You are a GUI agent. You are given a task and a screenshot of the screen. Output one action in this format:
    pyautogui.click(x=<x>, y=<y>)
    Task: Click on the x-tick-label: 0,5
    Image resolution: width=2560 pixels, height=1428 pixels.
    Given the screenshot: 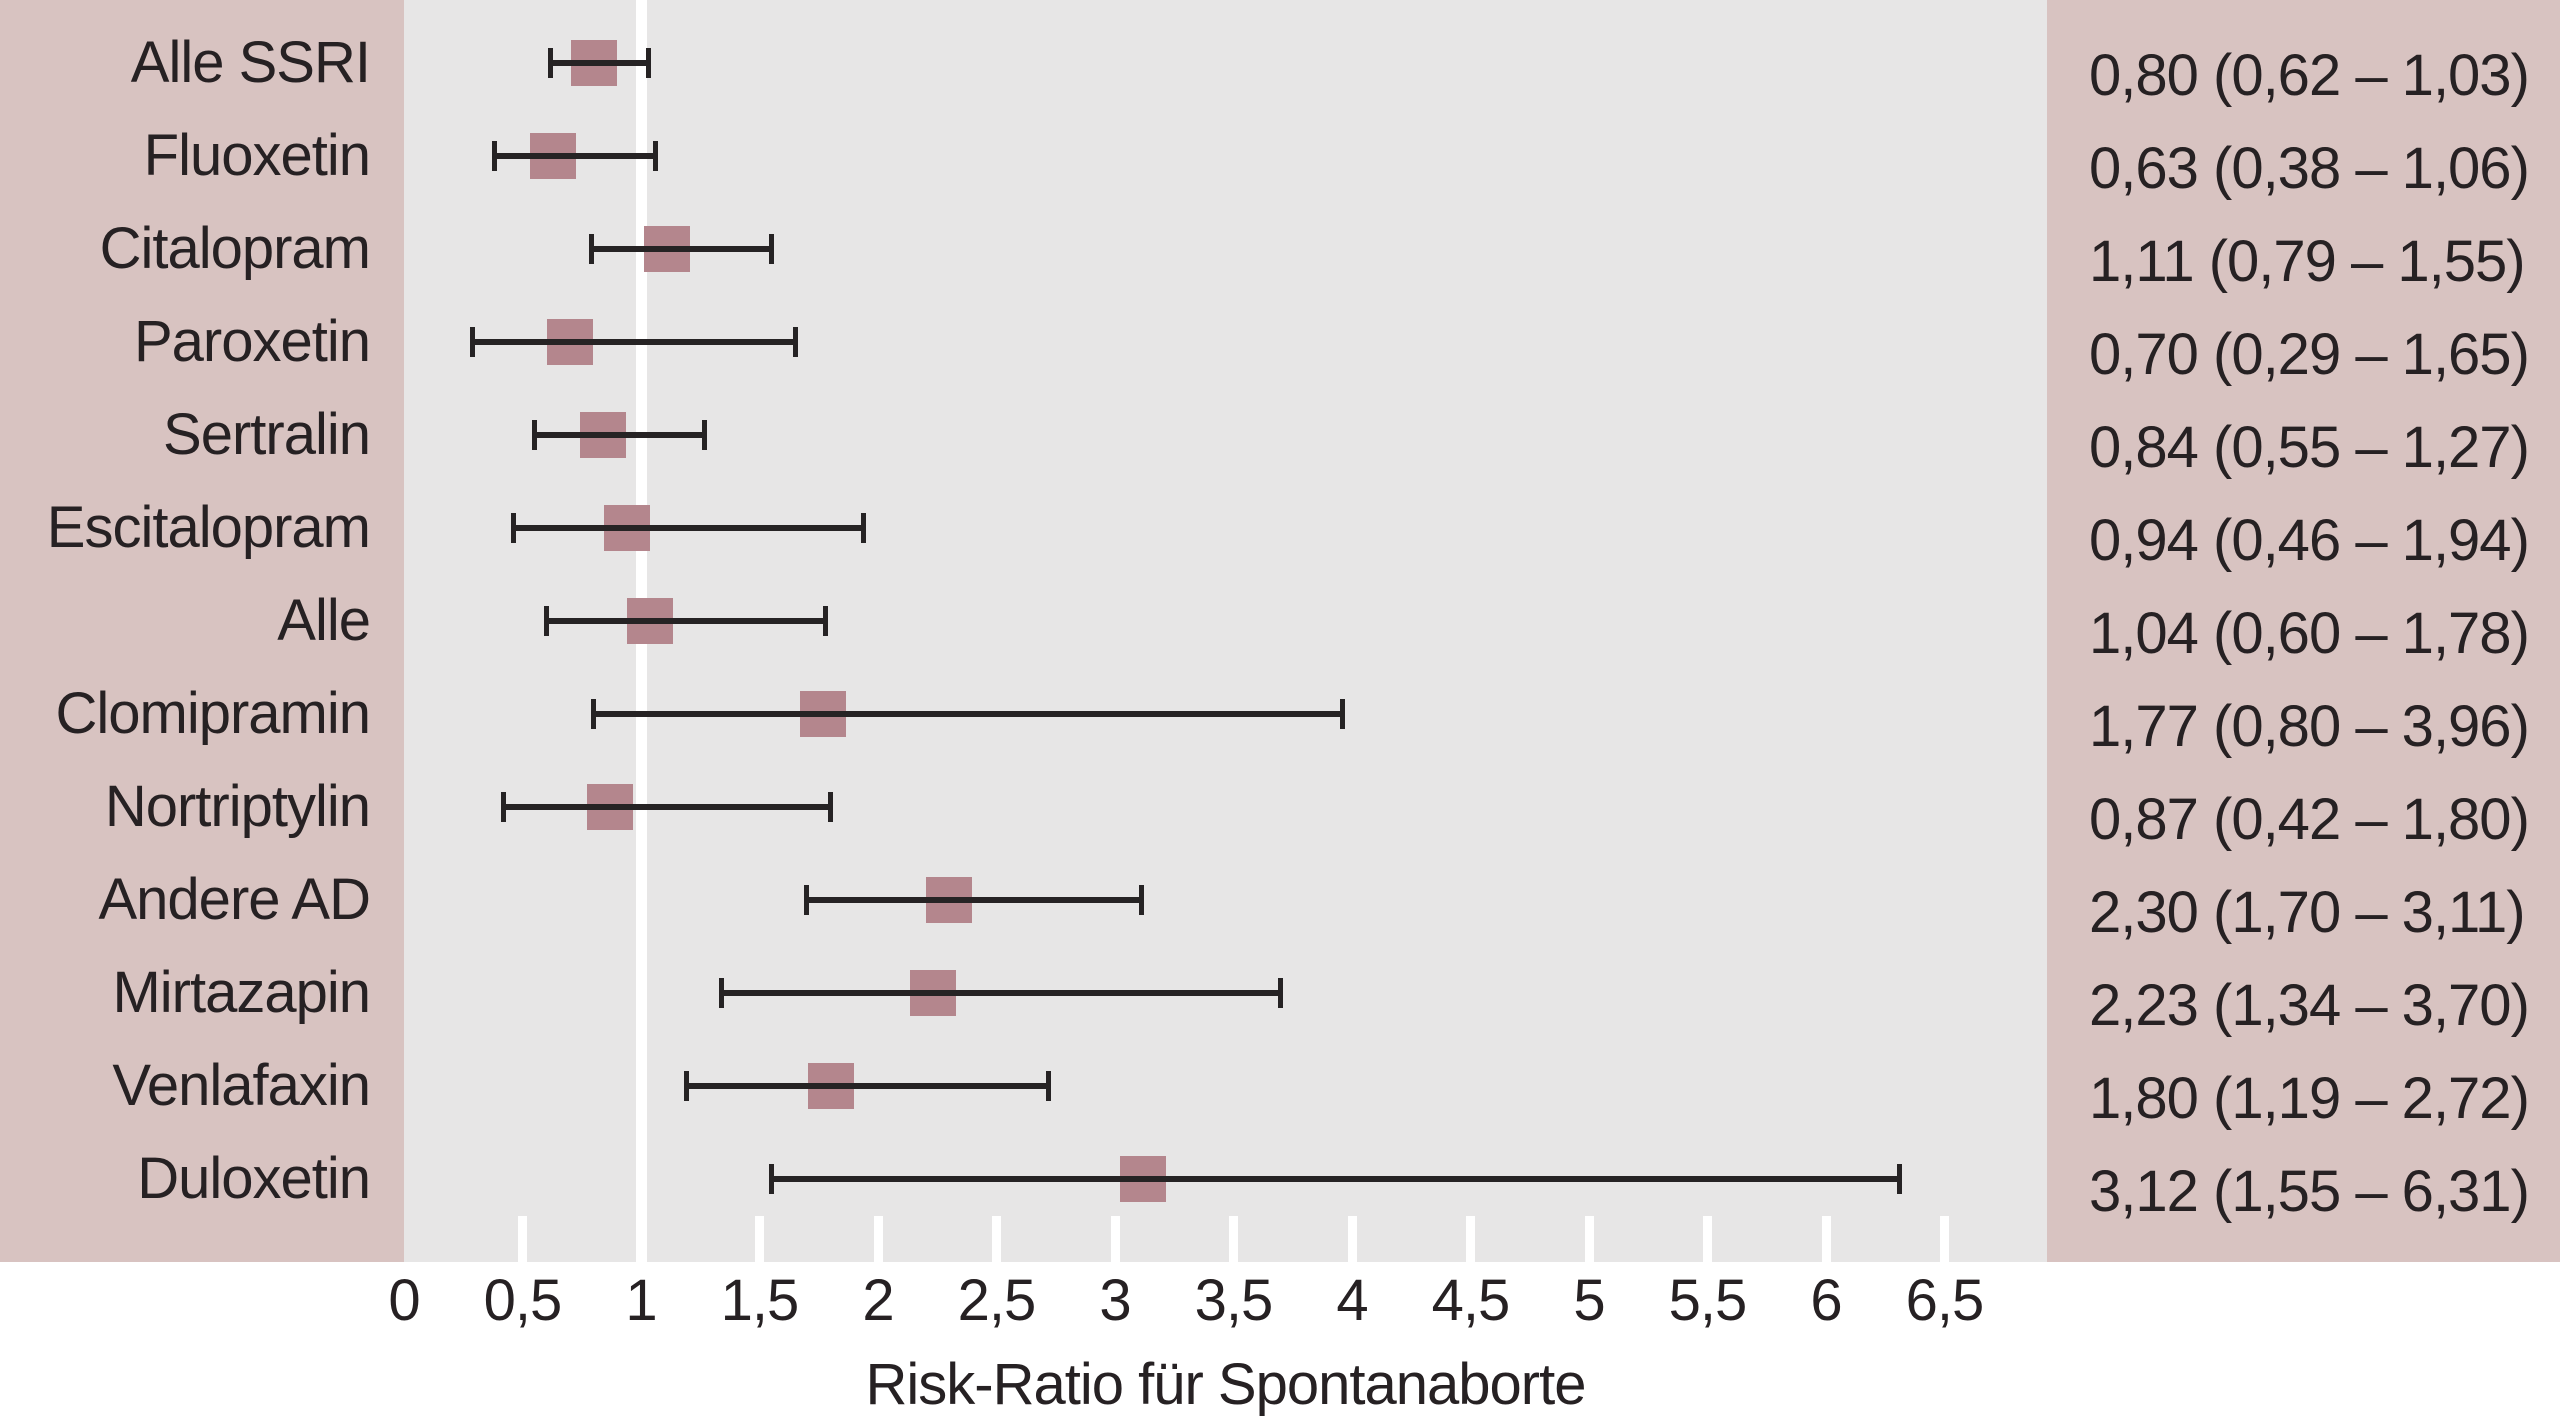 What is the action you would take?
    pyautogui.click(x=523, y=1300)
    